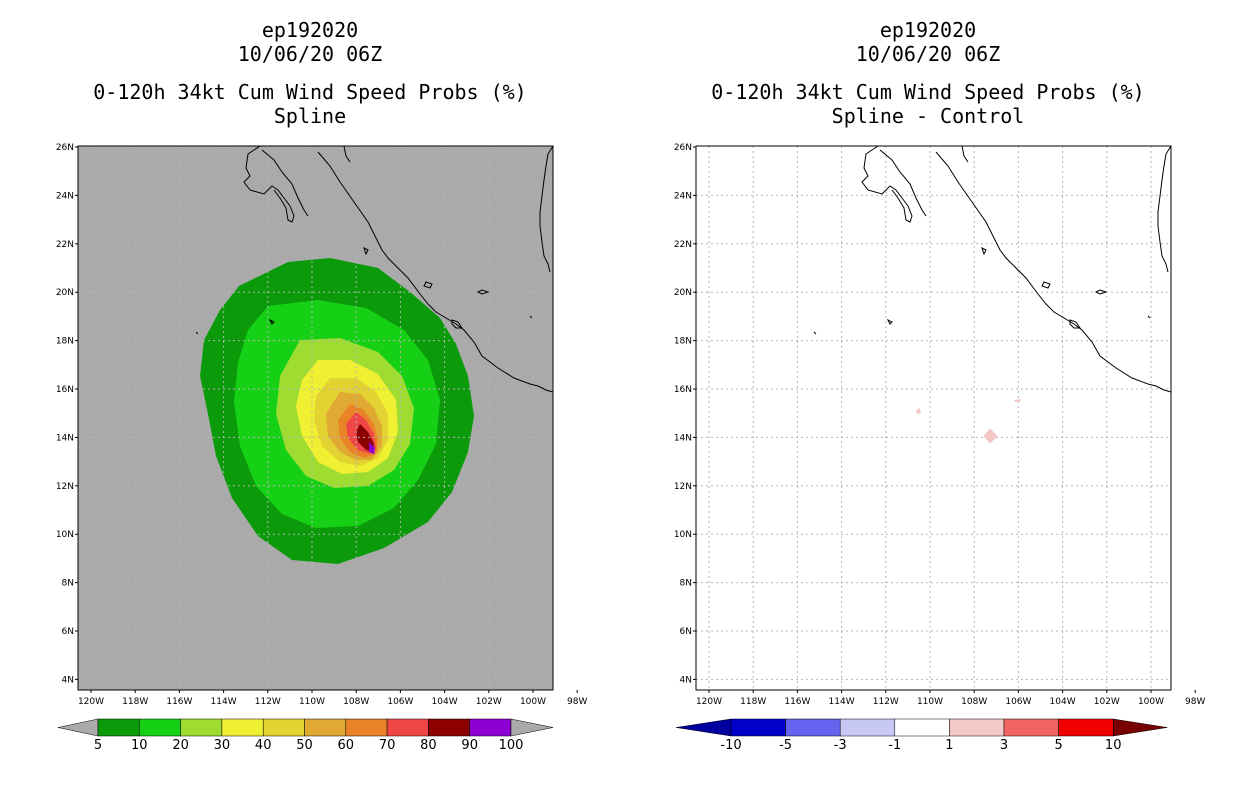  I want to click on colorbar-label: 60, so click(346, 745).